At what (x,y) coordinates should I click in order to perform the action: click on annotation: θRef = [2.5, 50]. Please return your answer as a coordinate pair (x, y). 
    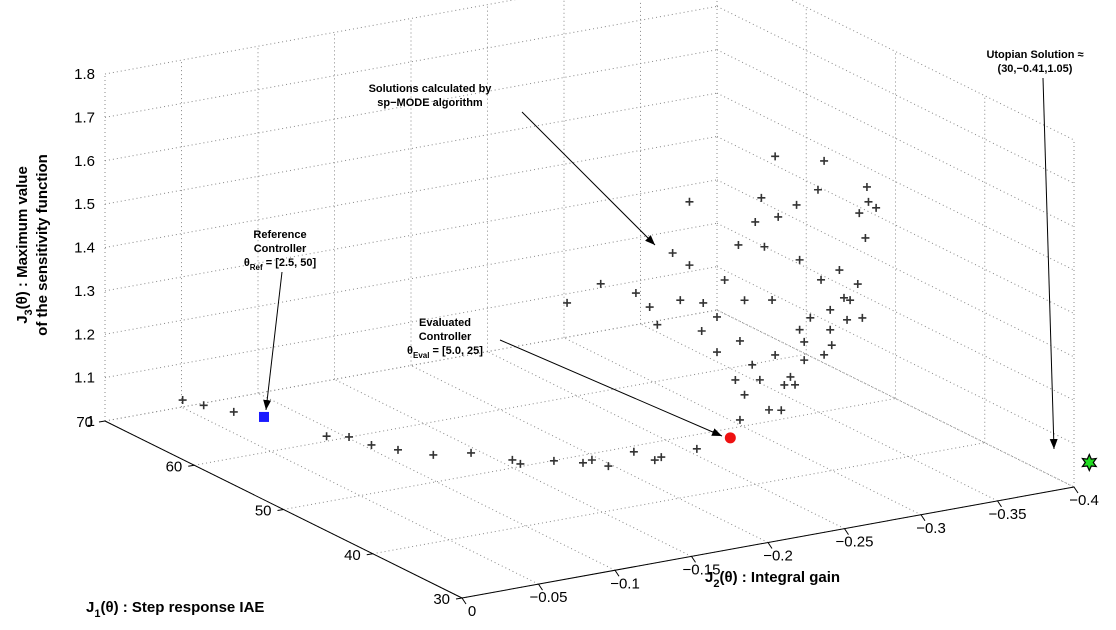
    Looking at the image, I should click on (280, 264).